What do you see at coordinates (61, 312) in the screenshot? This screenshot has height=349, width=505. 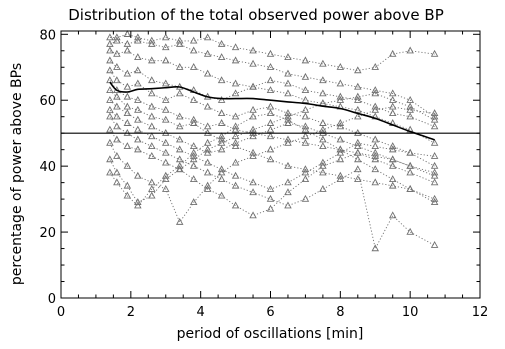 I see `x-tick-label: 0` at bounding box center [61, 312].